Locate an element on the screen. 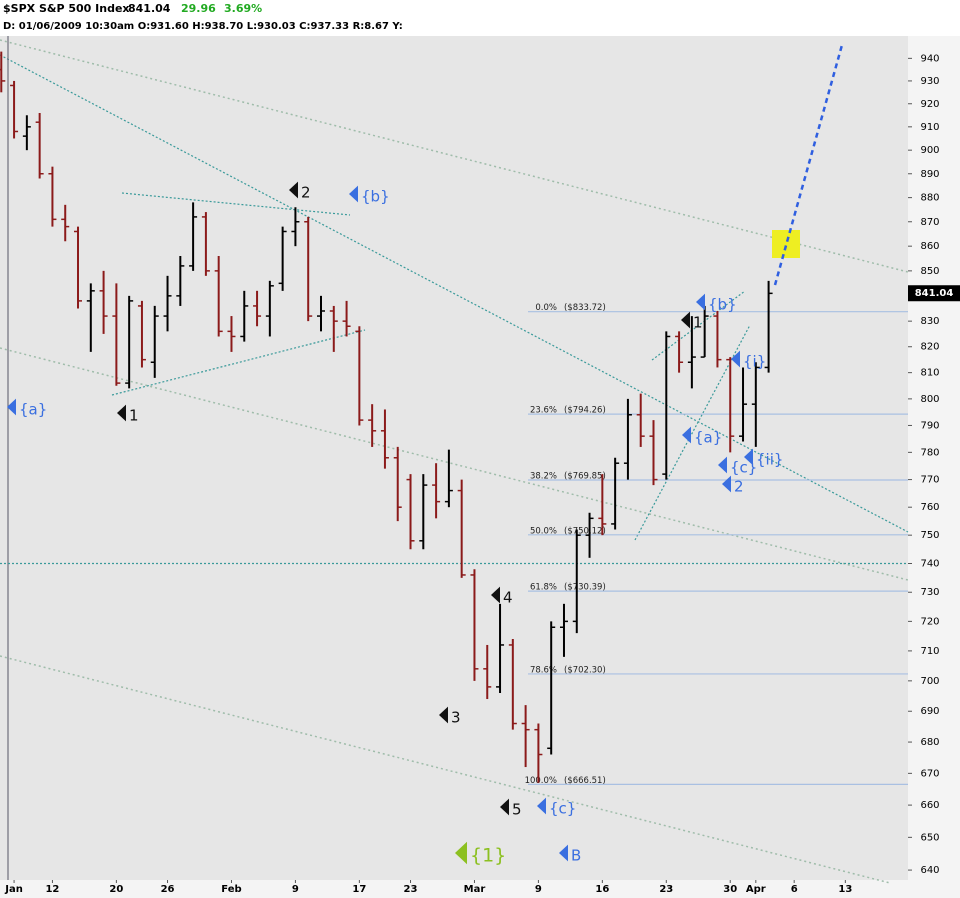 This screenshot has height=898, width=960. x-tick-label: Jan is located at coordinates (13, 889).